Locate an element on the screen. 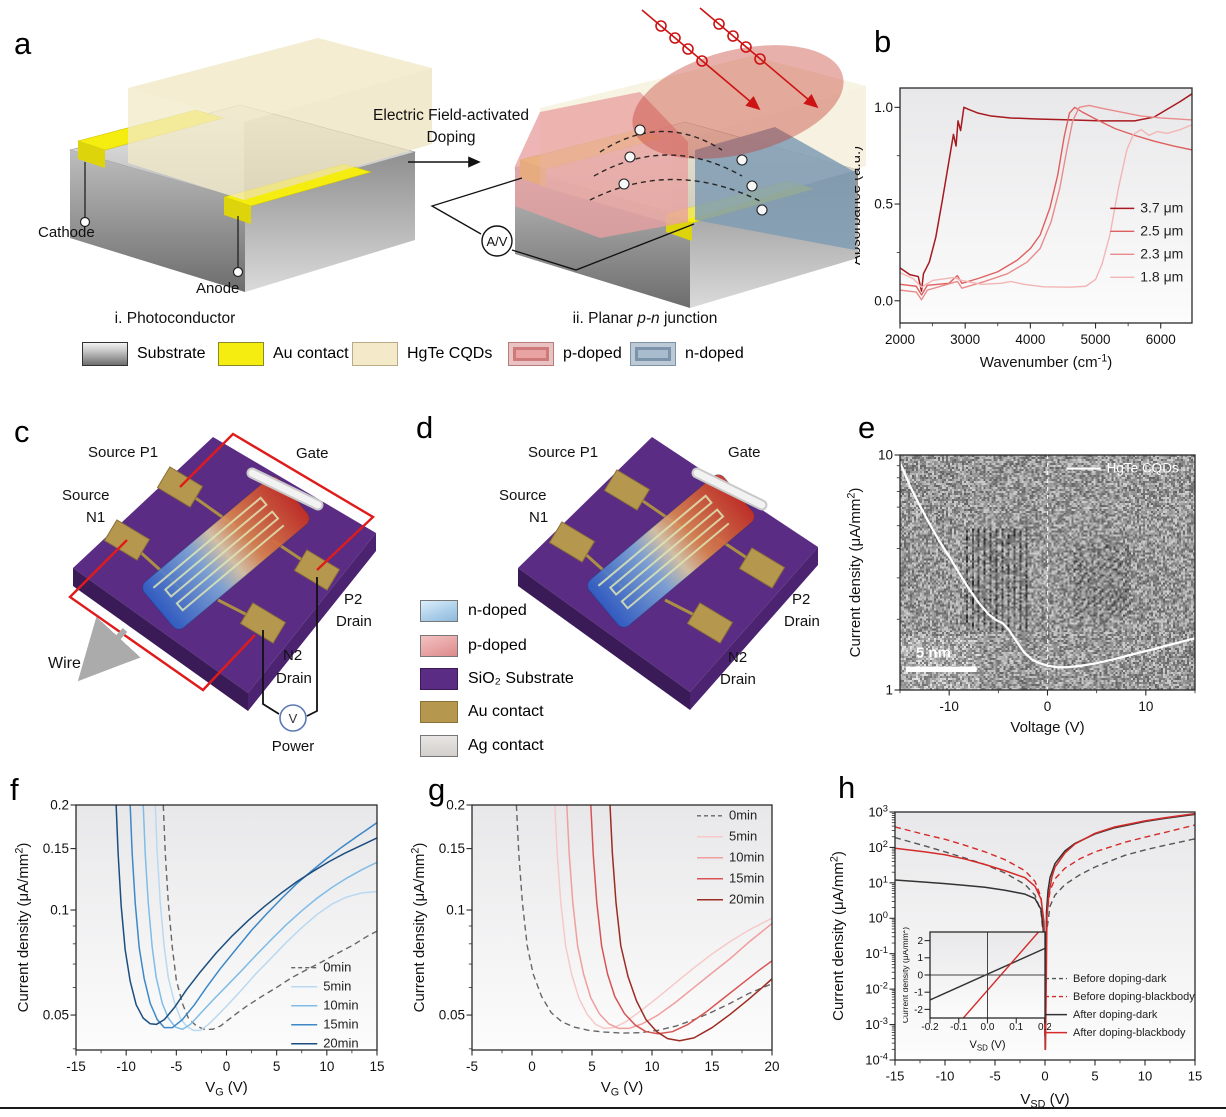 Image resolution: width=1226 pixels, height=1117 pixels. svg-text: 1.8 μm is located at coordinates (1161, 277).